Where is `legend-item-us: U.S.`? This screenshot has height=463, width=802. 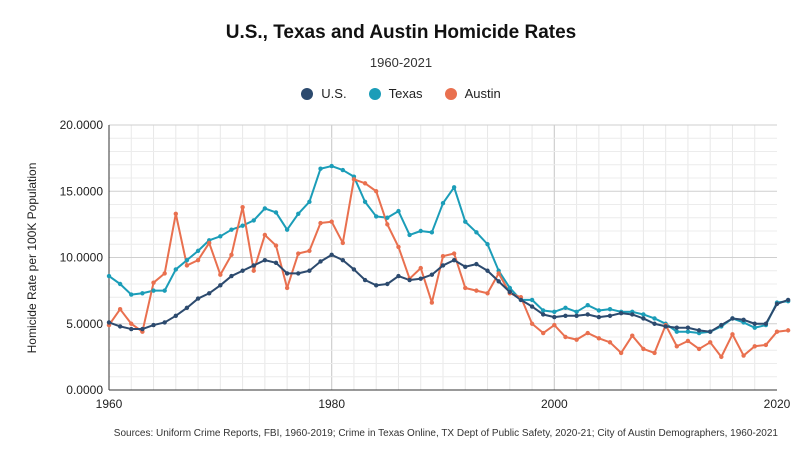 legend-item-us: U.S. is located at coordinates (324, 93).